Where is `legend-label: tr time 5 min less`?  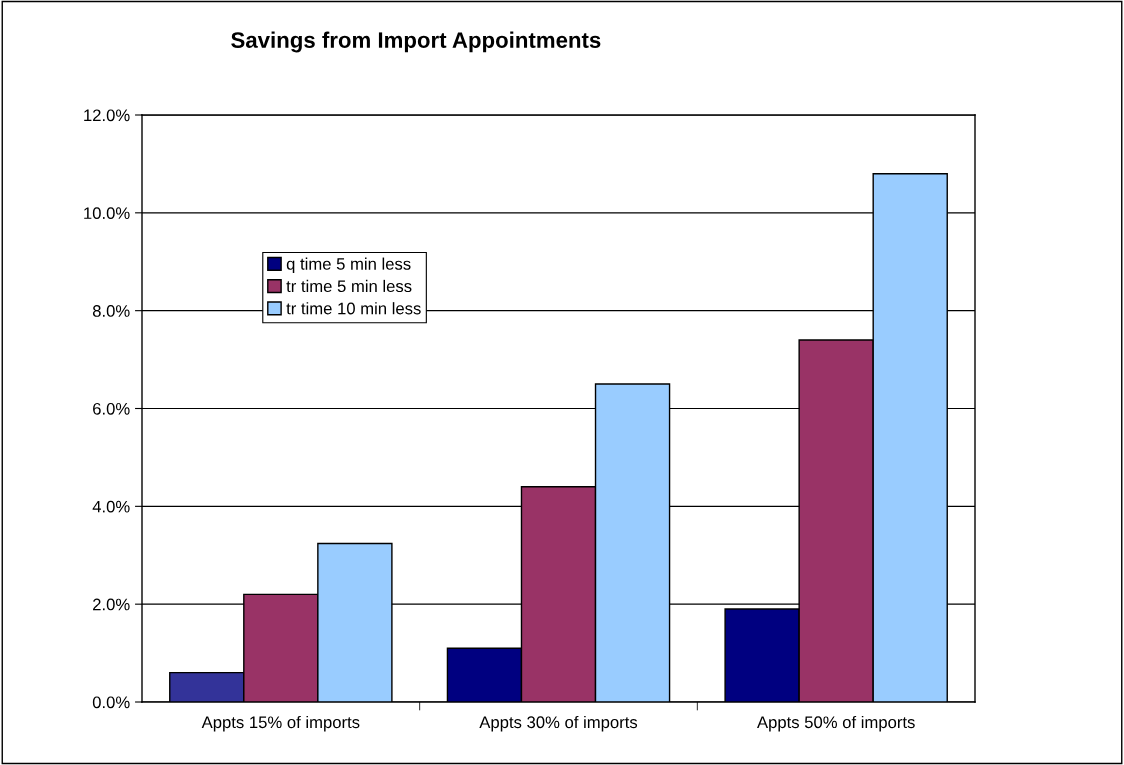 legend-label: tr time 5 min less is located at coordinates (349, 286).